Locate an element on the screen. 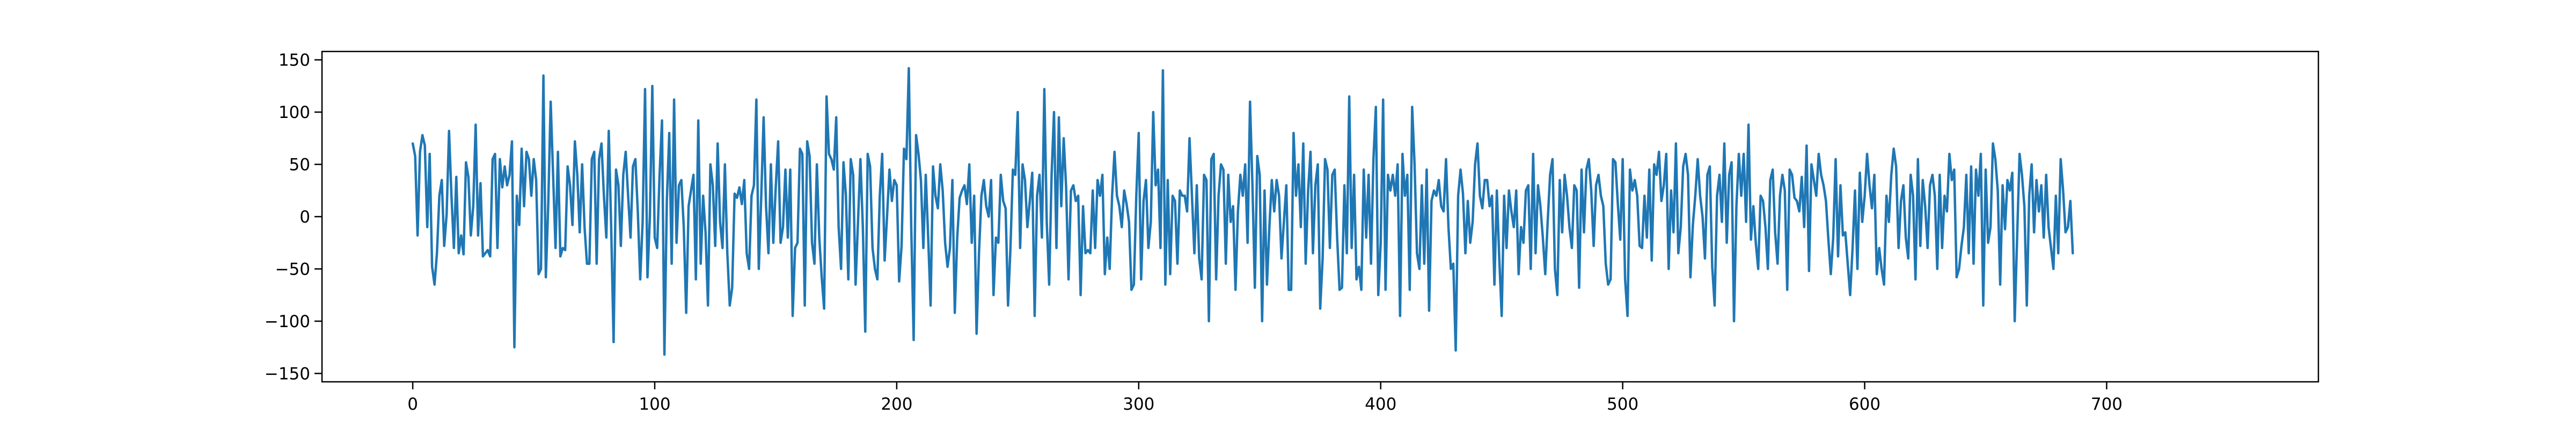  y-tick-label: −100 is located at coordinates (287, 321).